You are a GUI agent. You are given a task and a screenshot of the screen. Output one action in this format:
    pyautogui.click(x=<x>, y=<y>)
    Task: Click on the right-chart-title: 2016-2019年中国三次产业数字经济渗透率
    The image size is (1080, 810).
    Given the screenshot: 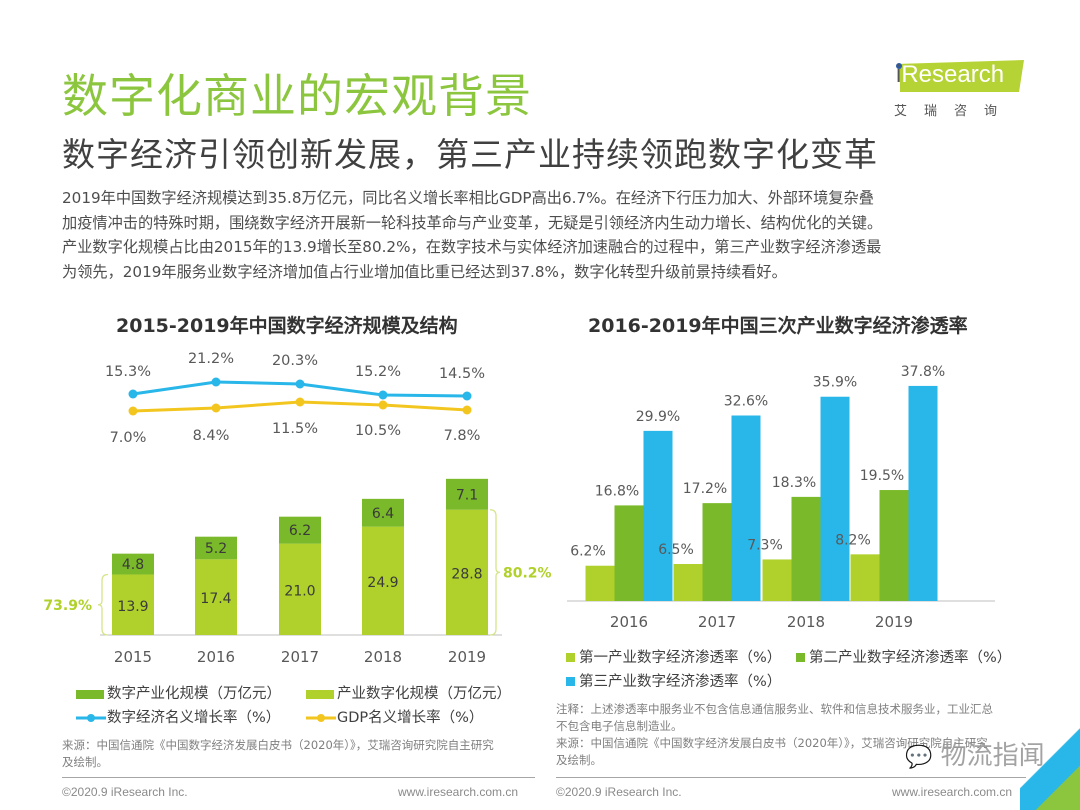 What is the action you would take?
    pyautogui.click(x=778, y=326)
    